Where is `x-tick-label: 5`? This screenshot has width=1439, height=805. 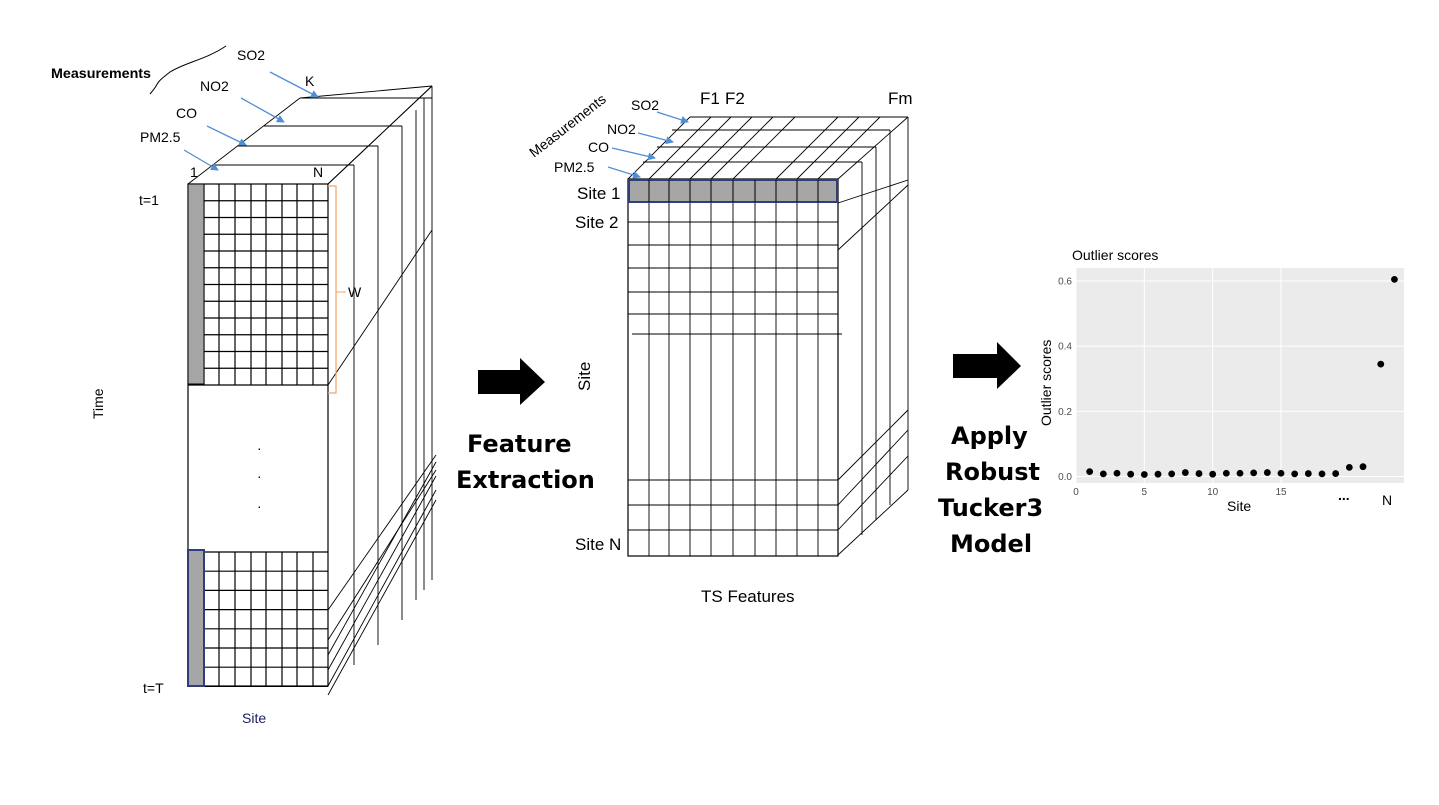 x-tick-label: 5 is located at coordinates (1145, 492).